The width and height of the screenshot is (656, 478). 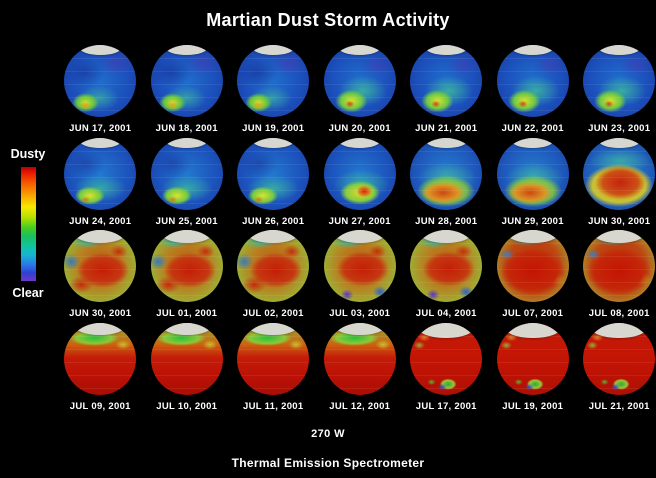 I want to click on globe-cell: JUL 21, 2001, so click(x=616, y=366).